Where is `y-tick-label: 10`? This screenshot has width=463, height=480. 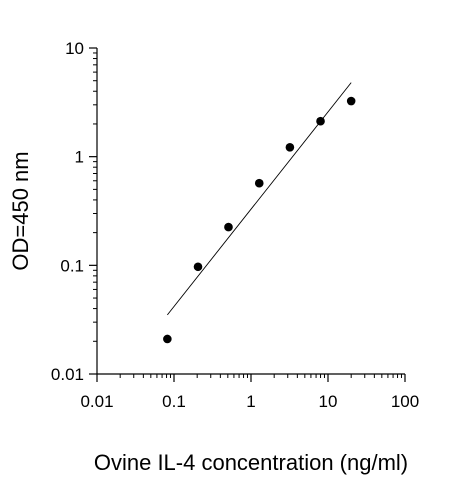 y-tick-label: 10 is located at coordinates (74, 48).